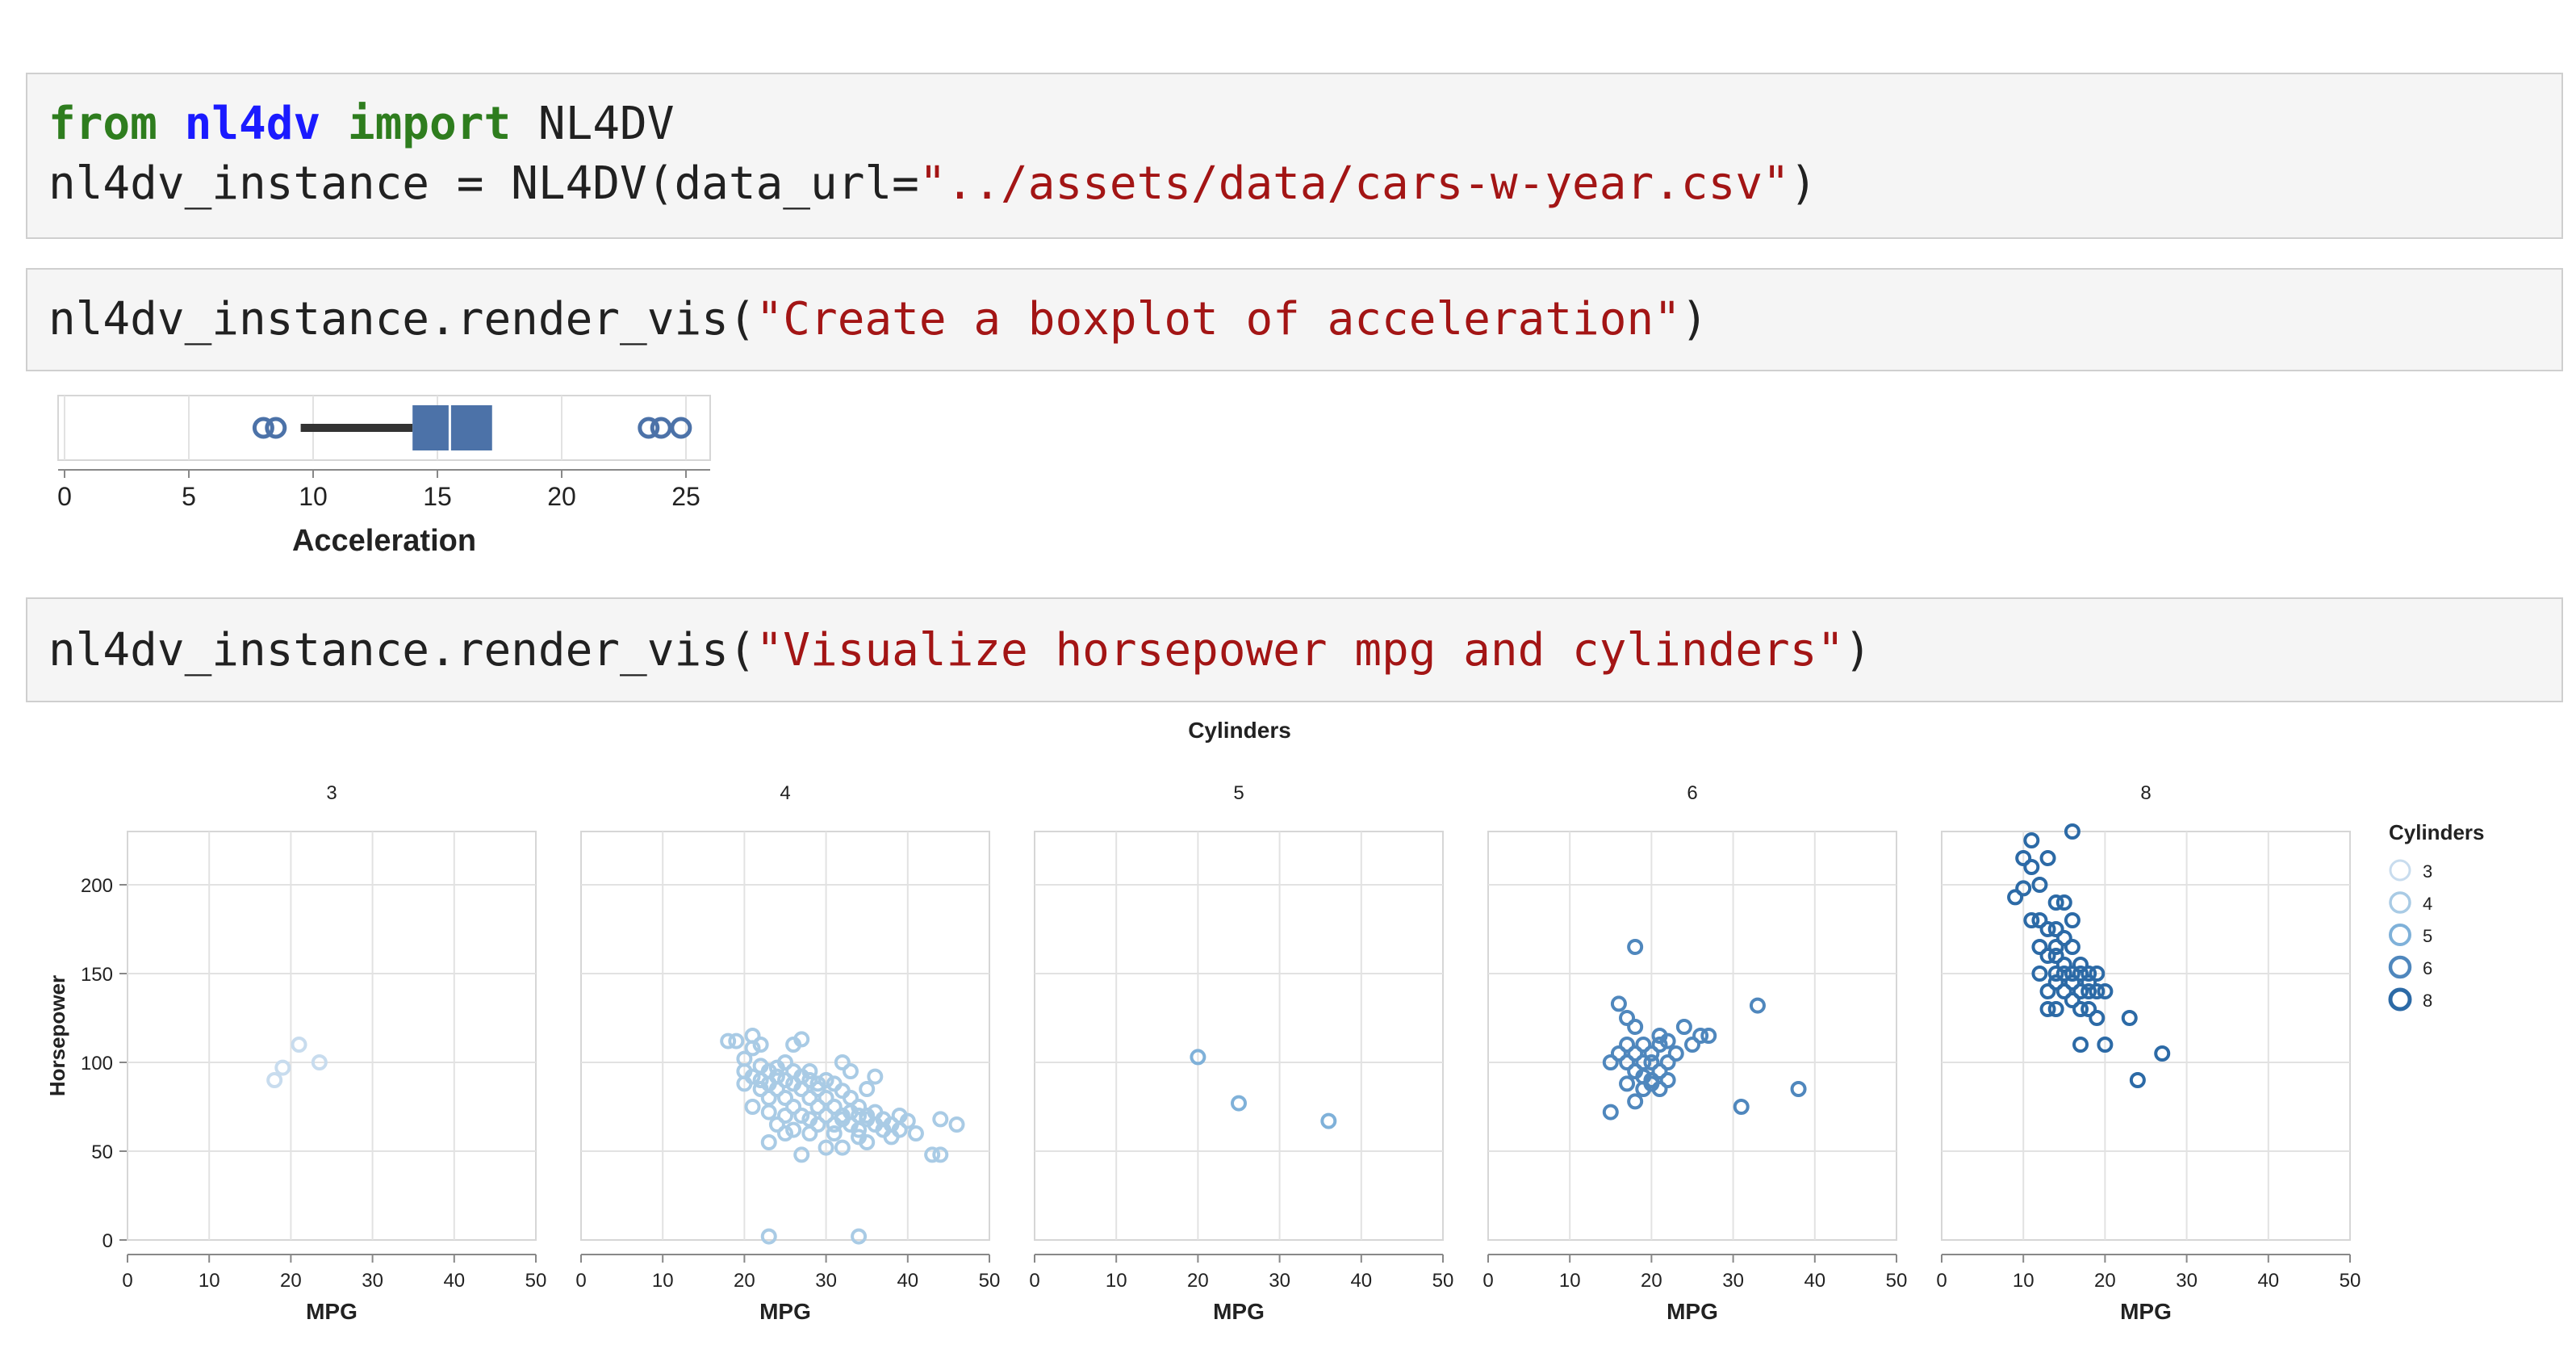 Image resolution: width=2576 pixels, height=1353 pixels. What do you see at coordinates (102, 124) in the screenshot?
I see `keyword-from: from` at bounding box center [102, 124].